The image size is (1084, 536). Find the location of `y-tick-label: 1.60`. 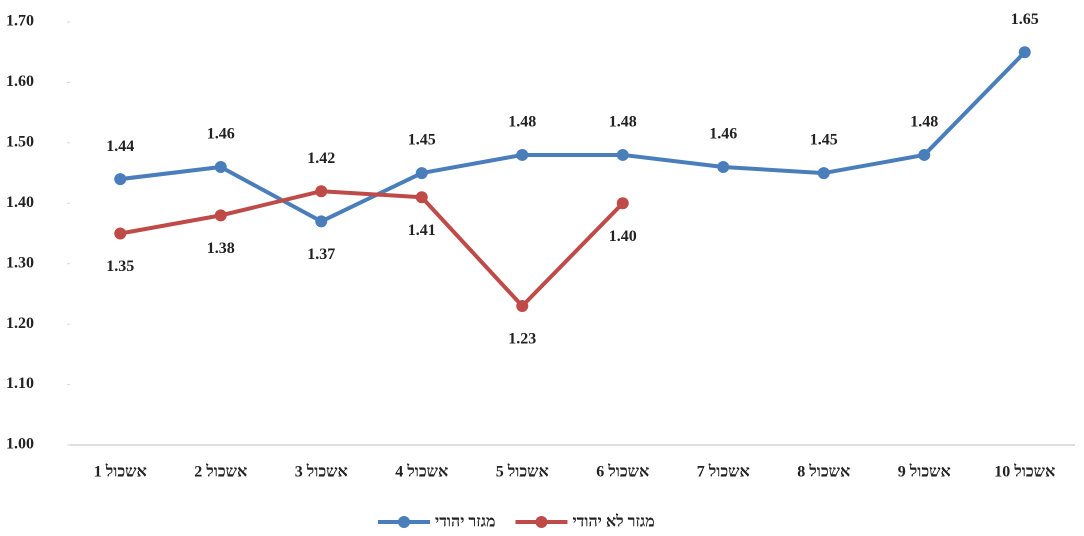

y-tick-label: 1.60 is located at coordinates (20, 81).